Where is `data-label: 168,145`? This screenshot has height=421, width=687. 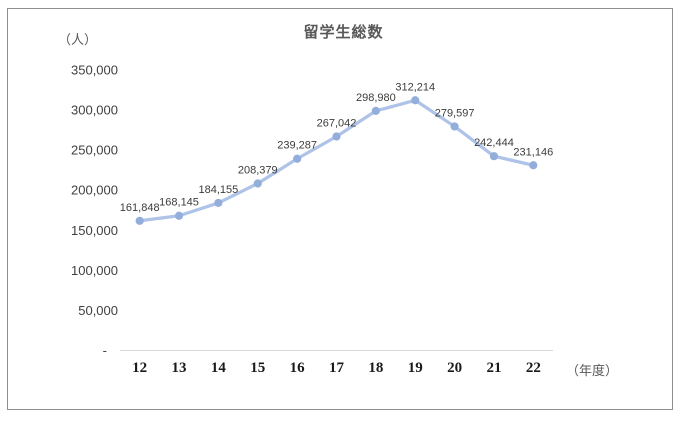 data-label: 168,145 is located at coordinates (179, 203).